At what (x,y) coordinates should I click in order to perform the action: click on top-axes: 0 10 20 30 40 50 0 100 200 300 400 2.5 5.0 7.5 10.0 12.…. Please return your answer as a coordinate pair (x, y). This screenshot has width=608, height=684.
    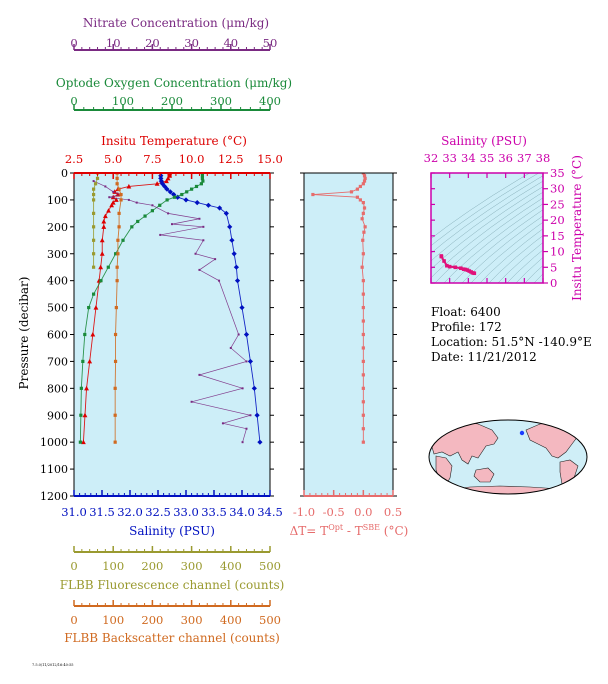
    Looking at the image, I should click on (174, 107).